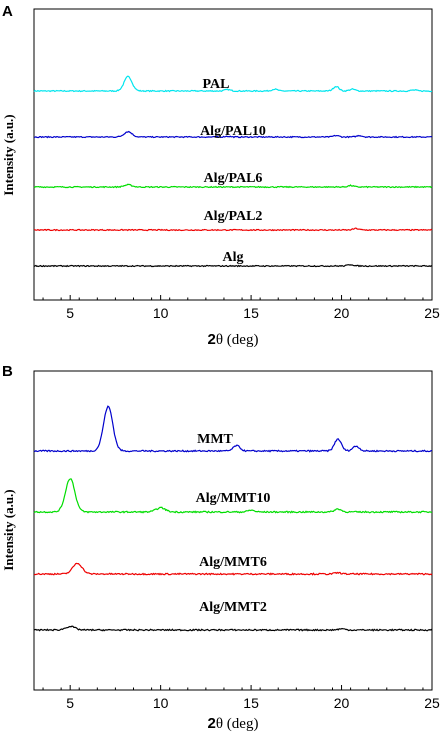  I want to click on panel-a-x-tick-label: 25, so click(432, 313).